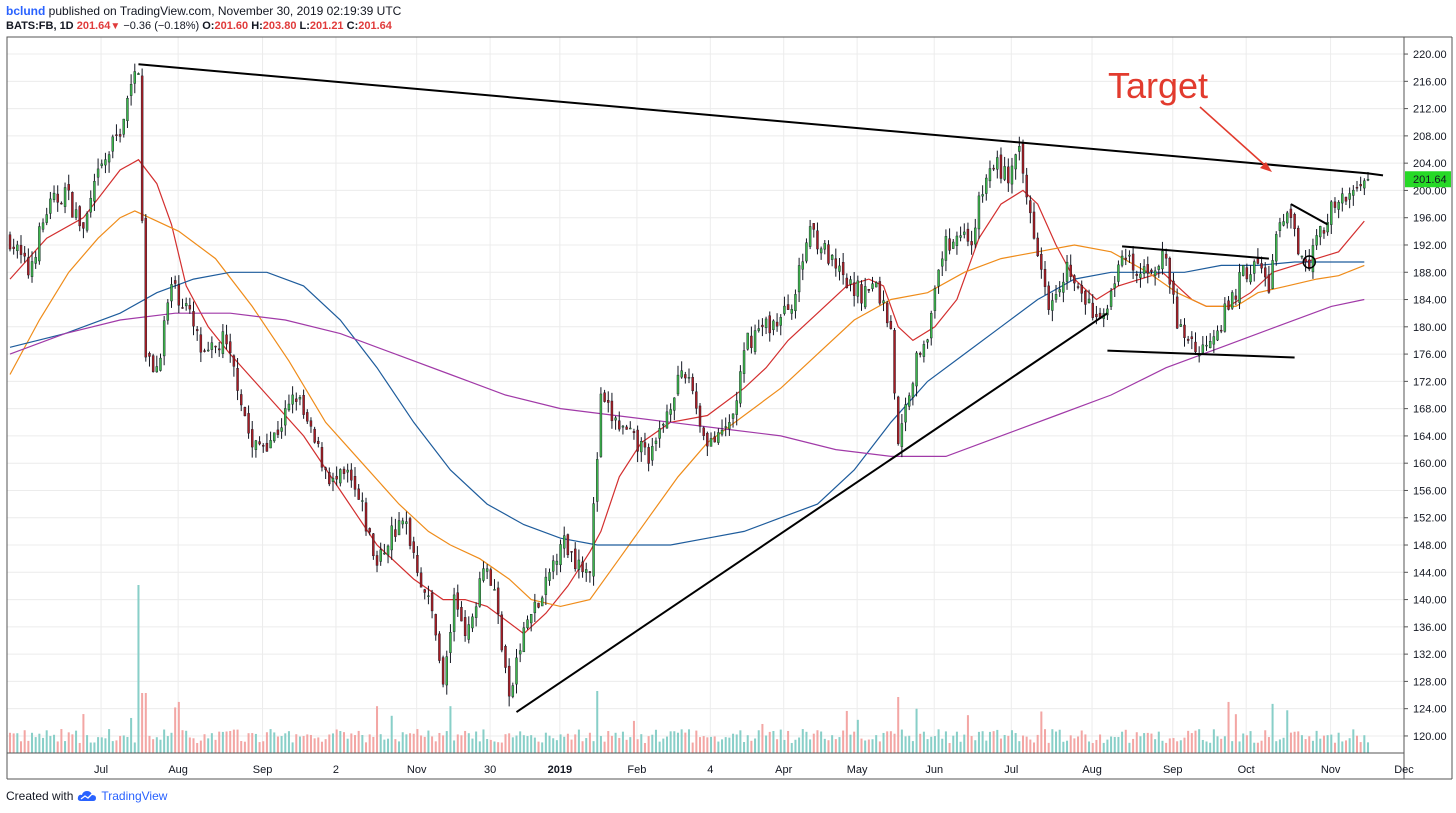  I want to click on low-label: L:, so click(304, 26).